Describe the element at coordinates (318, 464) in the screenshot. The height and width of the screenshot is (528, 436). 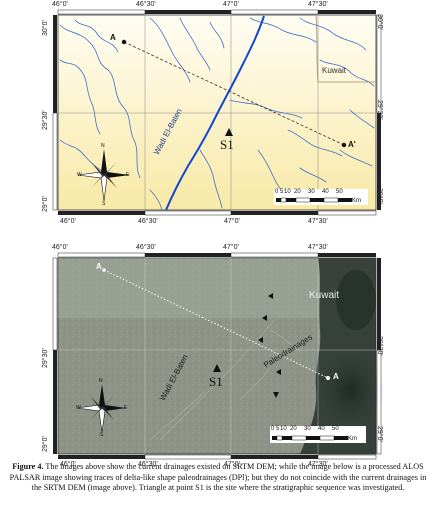
I see `bottom-lon-label-bottom-4: 47°30'` at that location.